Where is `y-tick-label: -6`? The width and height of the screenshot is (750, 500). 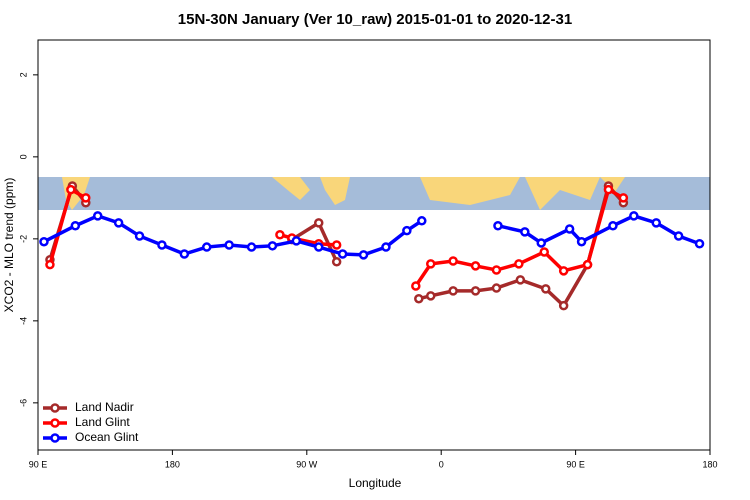 y-tick-label: -6 is located at coordinates (23, 403).